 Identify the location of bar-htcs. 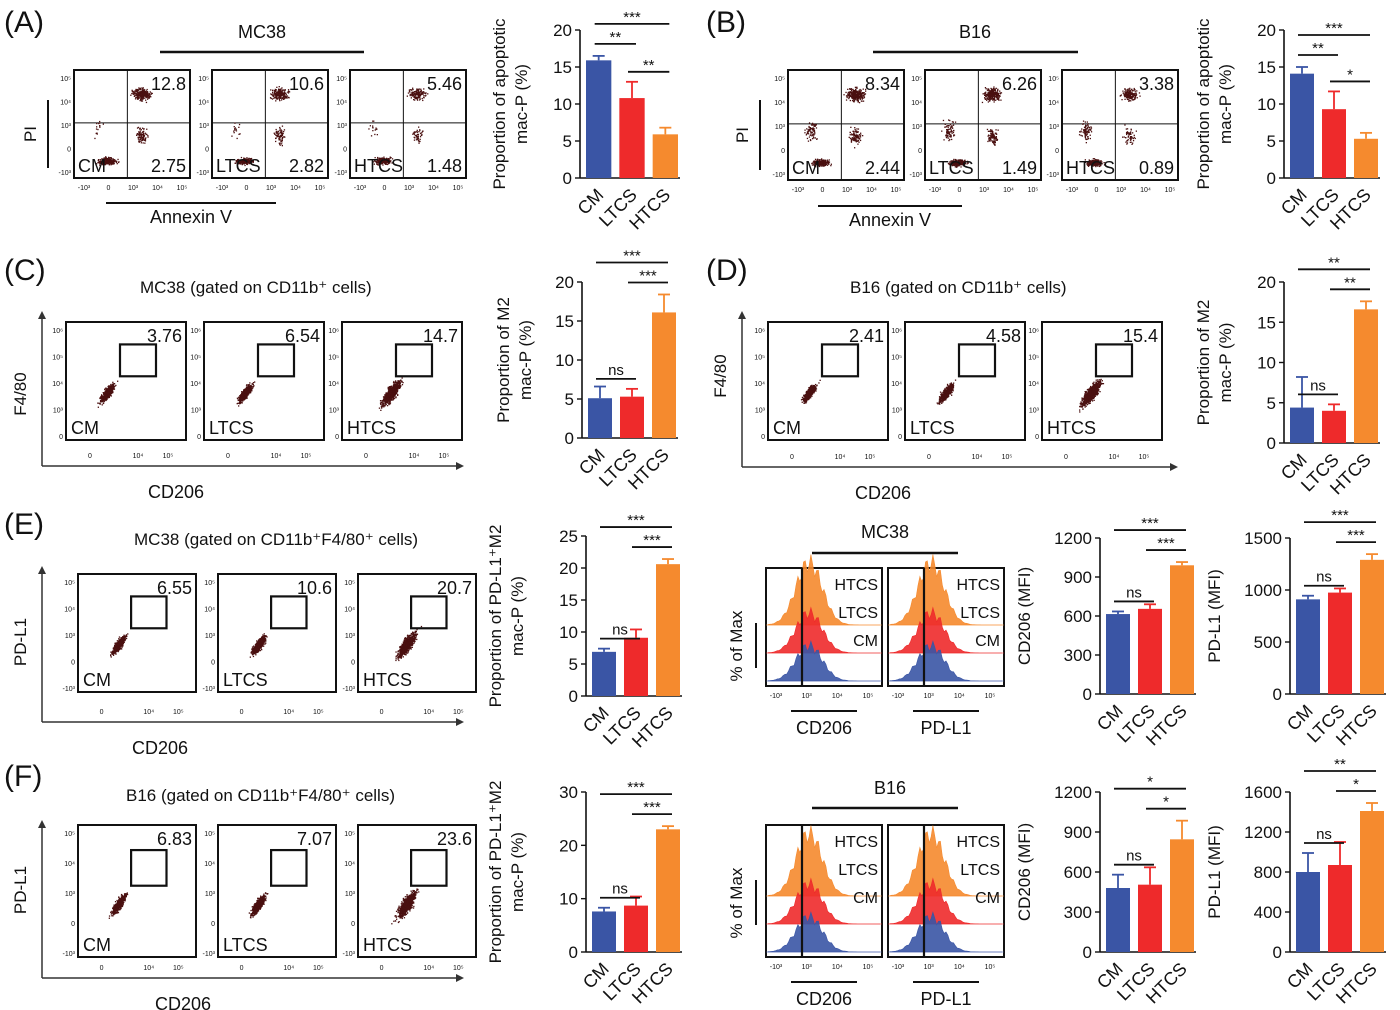
(1366, 158).